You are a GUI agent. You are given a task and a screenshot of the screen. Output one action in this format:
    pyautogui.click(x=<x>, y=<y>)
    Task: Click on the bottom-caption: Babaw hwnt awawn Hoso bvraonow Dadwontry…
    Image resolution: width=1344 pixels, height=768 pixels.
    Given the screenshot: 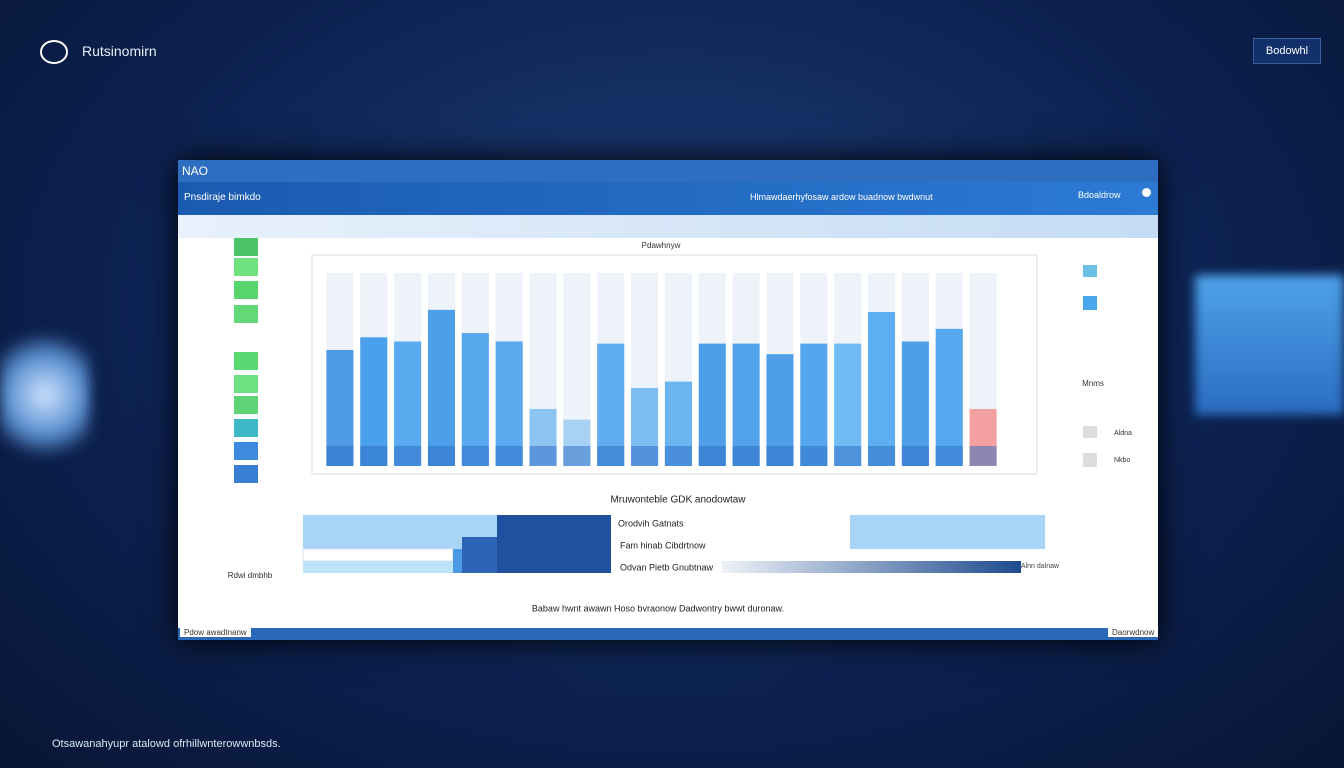 What is the action you would take?
    pyautogui.click(x=658, y=608)
    